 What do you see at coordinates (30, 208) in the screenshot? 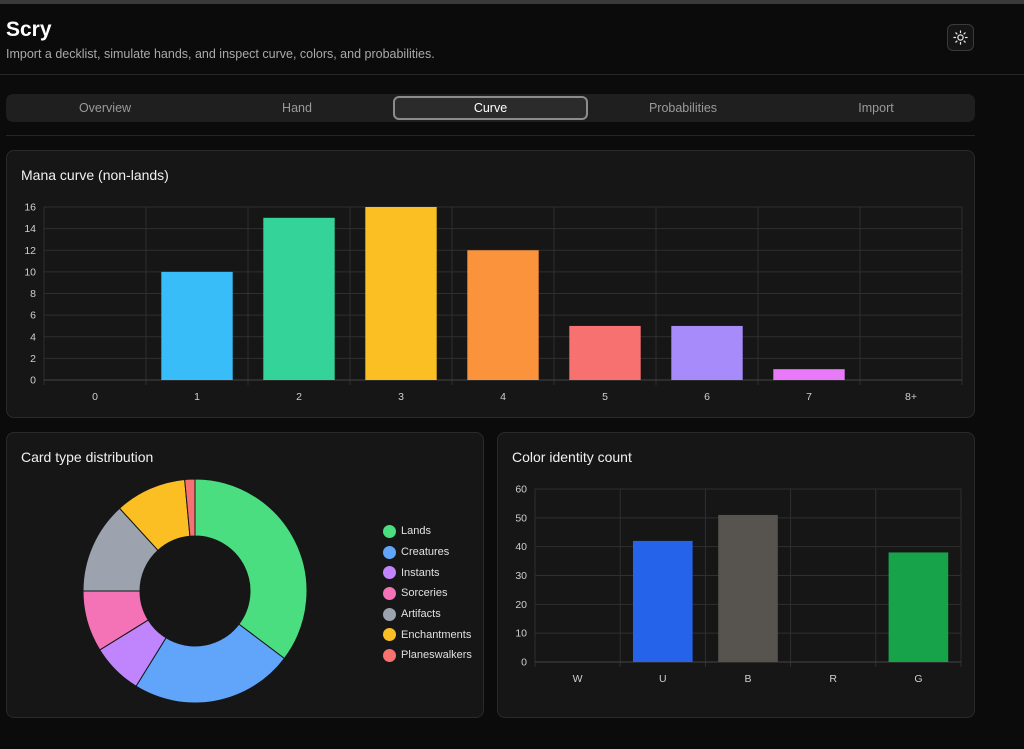
I see `mana-curve-y-tick-label: 16` at bounding box center [30, 208].